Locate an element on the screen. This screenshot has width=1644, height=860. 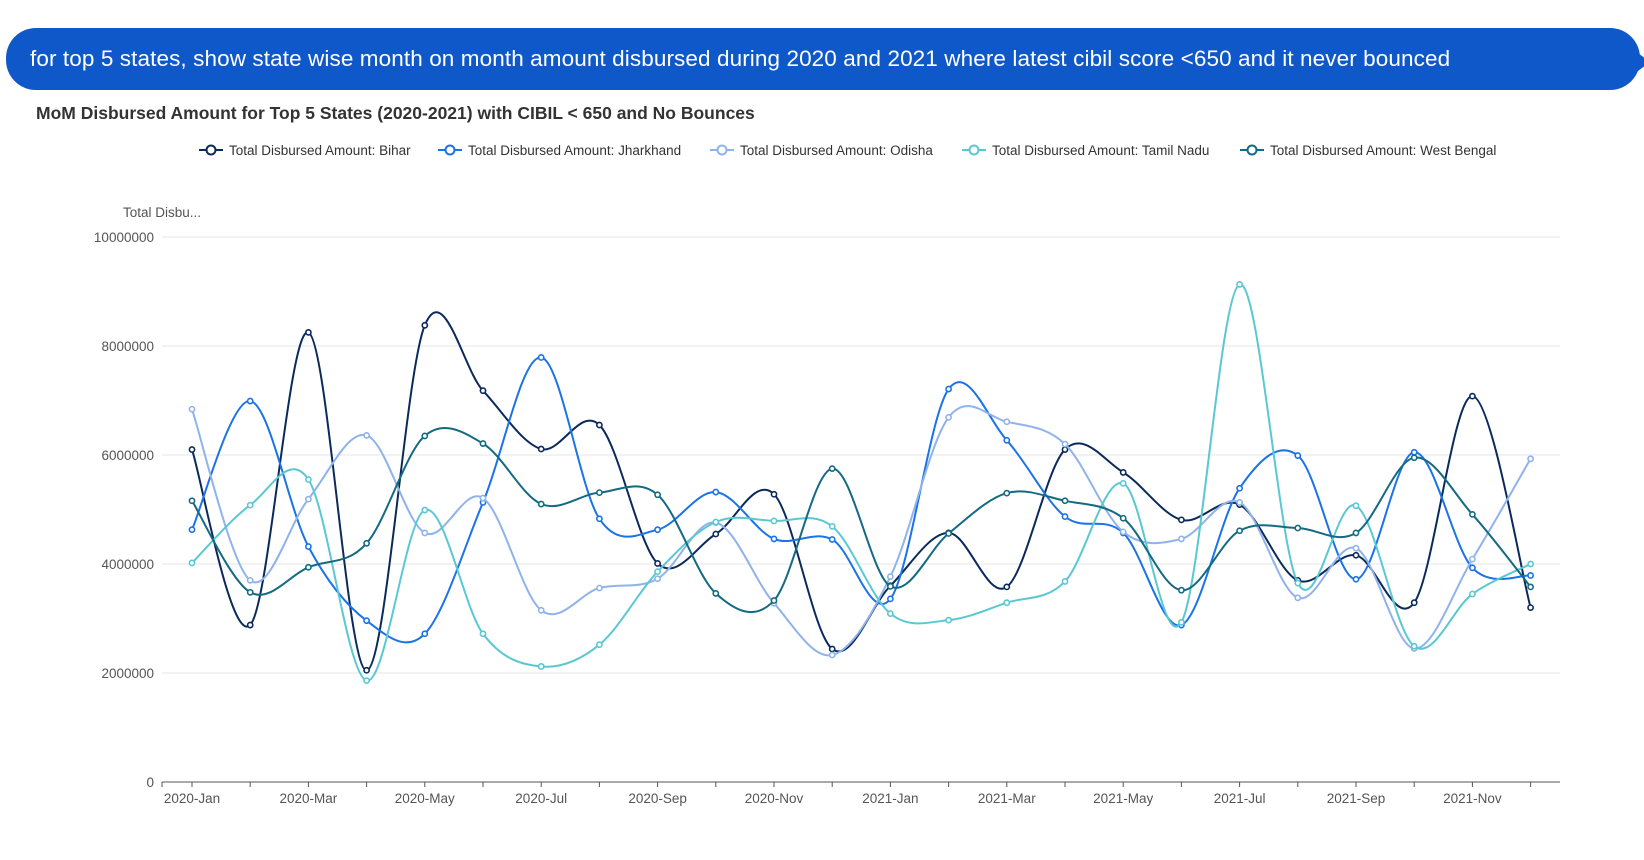
legend-item: Total Disbursed Amount: Bihar is located at coordinates (305, 150).